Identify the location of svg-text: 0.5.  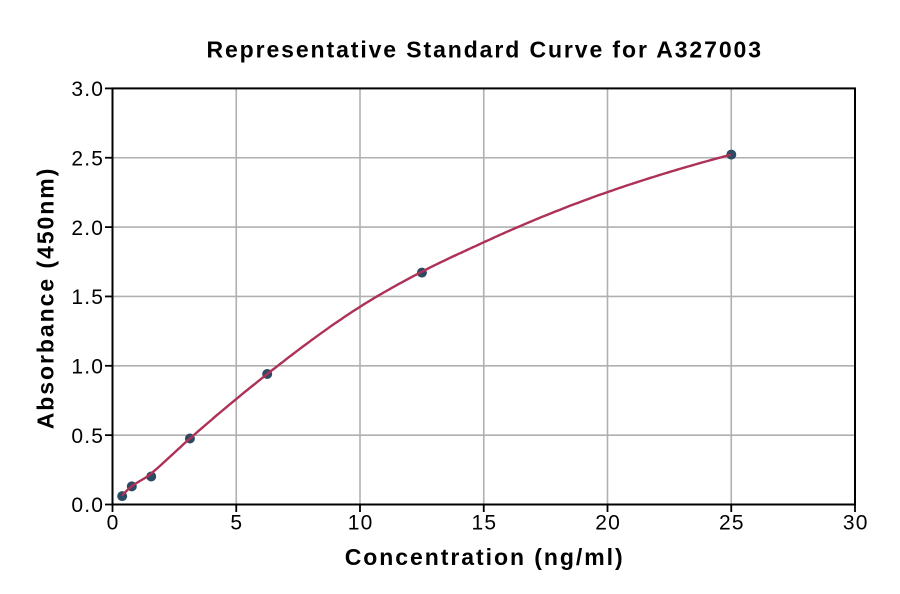
(87, 436).